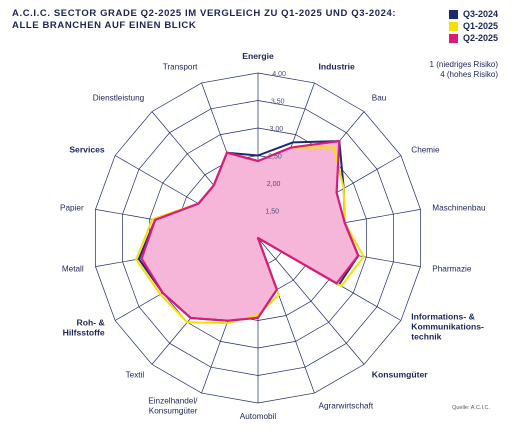  I want to click on legend-item-q1-2025: Q1-2025, so click(473, 26).